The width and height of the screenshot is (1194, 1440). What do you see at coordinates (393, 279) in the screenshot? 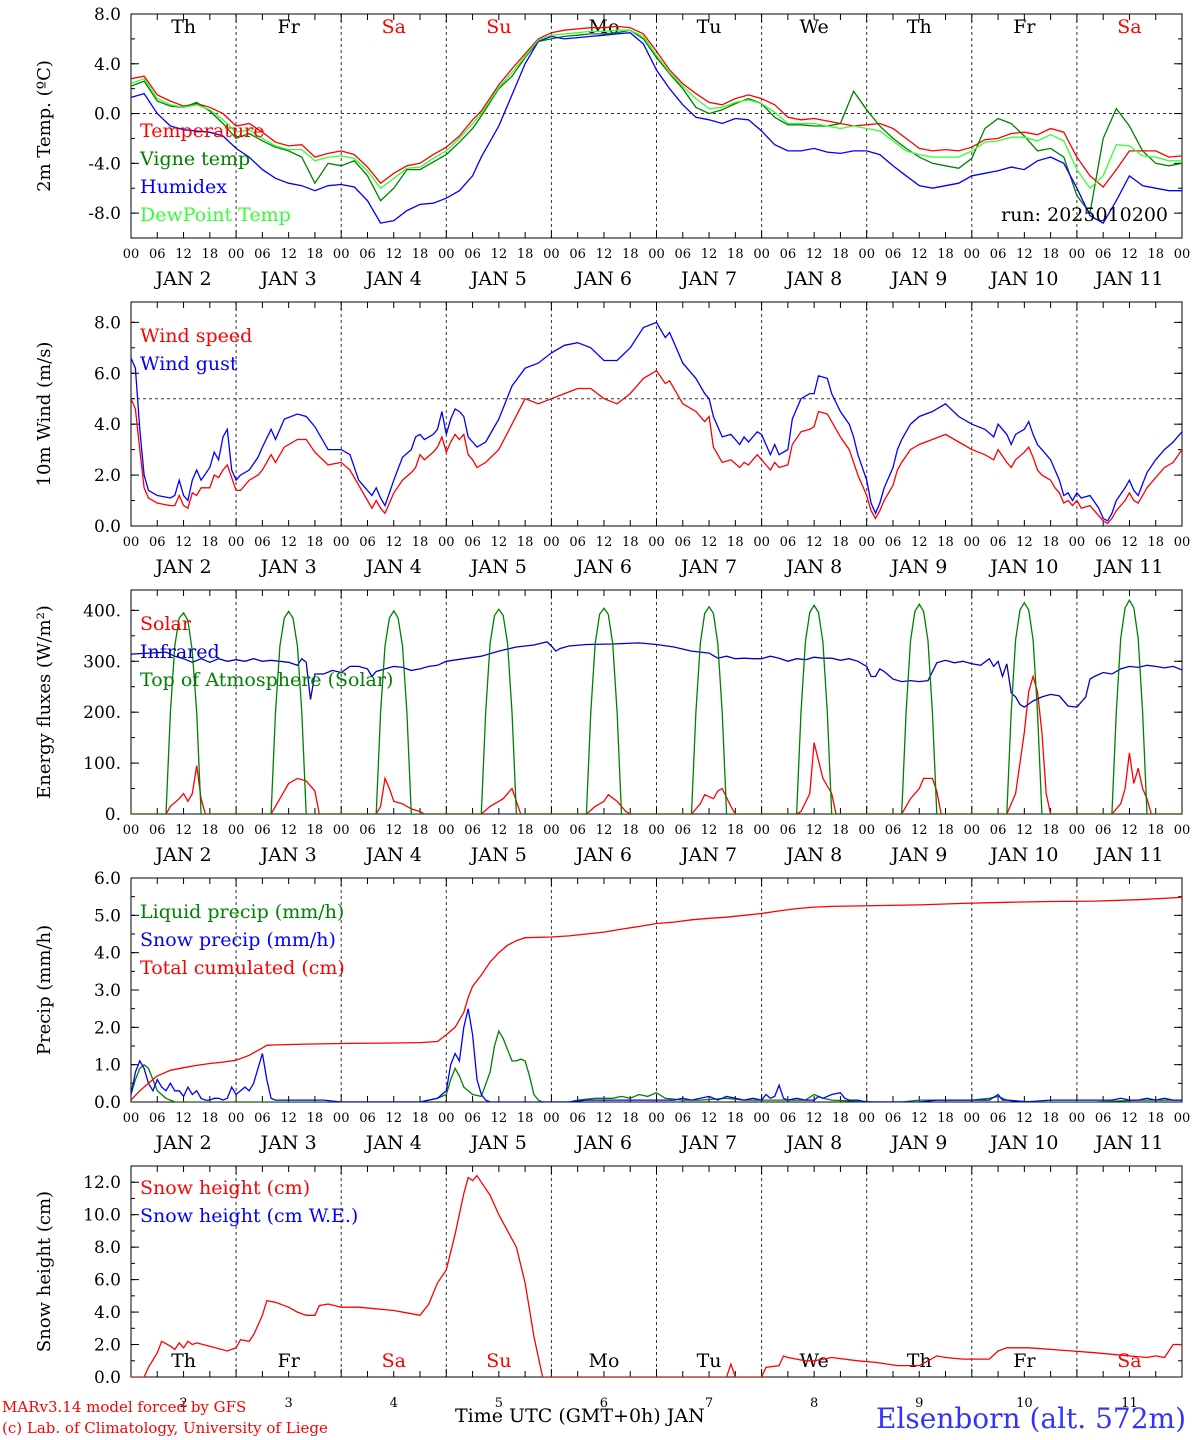
I see `date-label: JAN 4` at bounding box center [393, 279].